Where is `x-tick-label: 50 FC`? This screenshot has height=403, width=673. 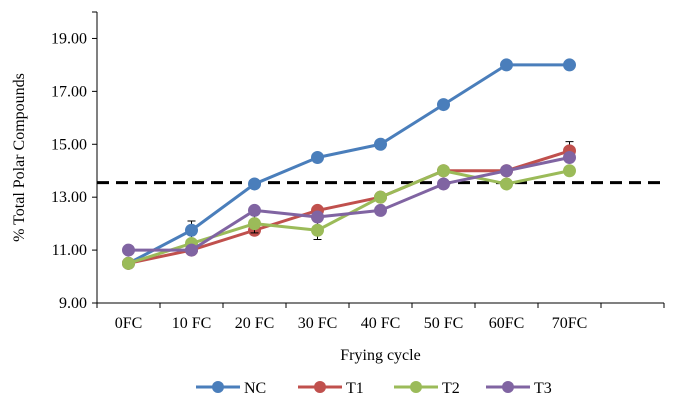
x-tick-label: 50 FC is located at coordinates (444, 323).